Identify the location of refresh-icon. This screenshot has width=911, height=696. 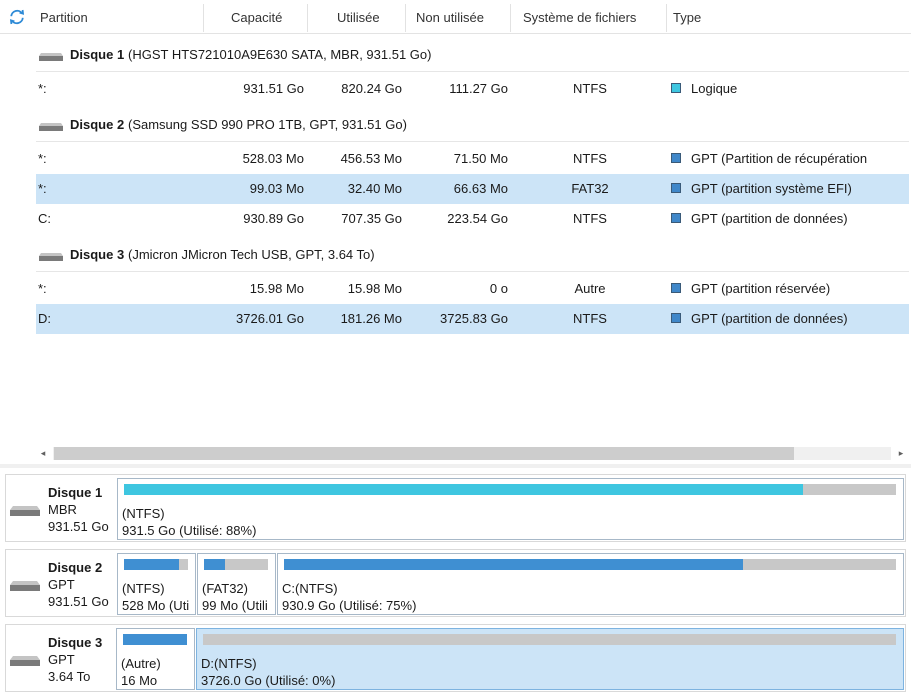
(17, 17).